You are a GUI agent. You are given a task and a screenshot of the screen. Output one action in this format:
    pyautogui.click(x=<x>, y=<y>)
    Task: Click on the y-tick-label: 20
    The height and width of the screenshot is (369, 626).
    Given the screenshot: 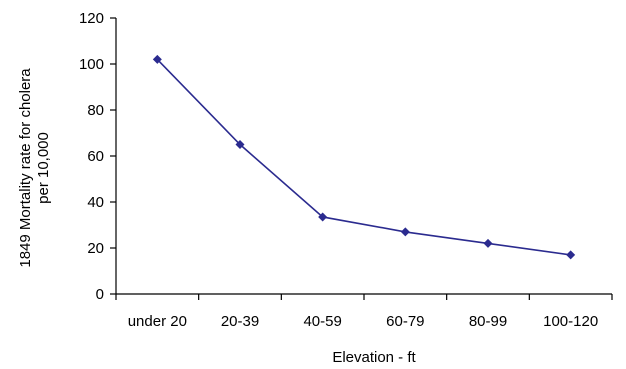 What is the action you would take?
    pyautogui.click(x=95, y=248)
    